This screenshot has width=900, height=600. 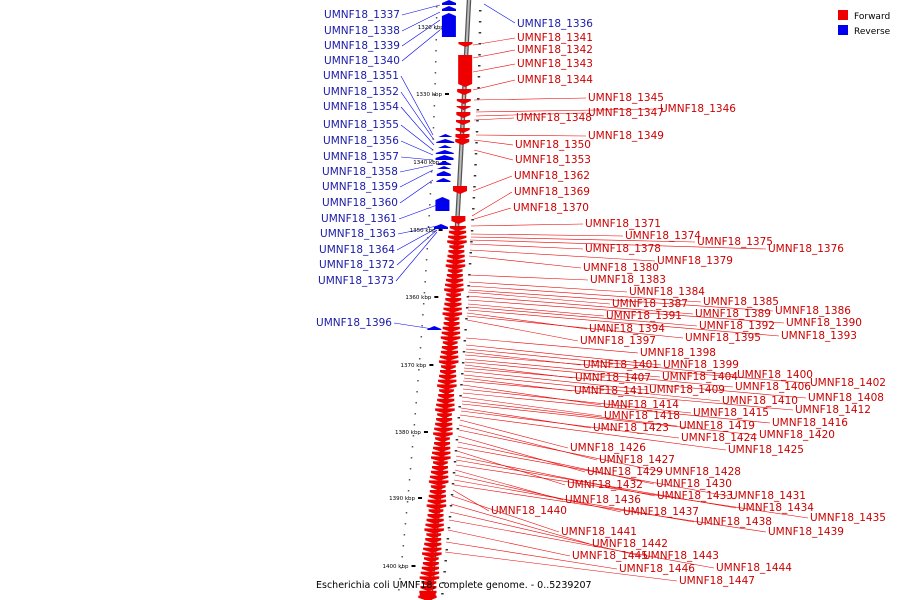 What do you see at coordinates (618, 341) in the screenshot?
I see `gene-label-umnf18-1397: UMNF18_1397` at bounding box center [618, 341].